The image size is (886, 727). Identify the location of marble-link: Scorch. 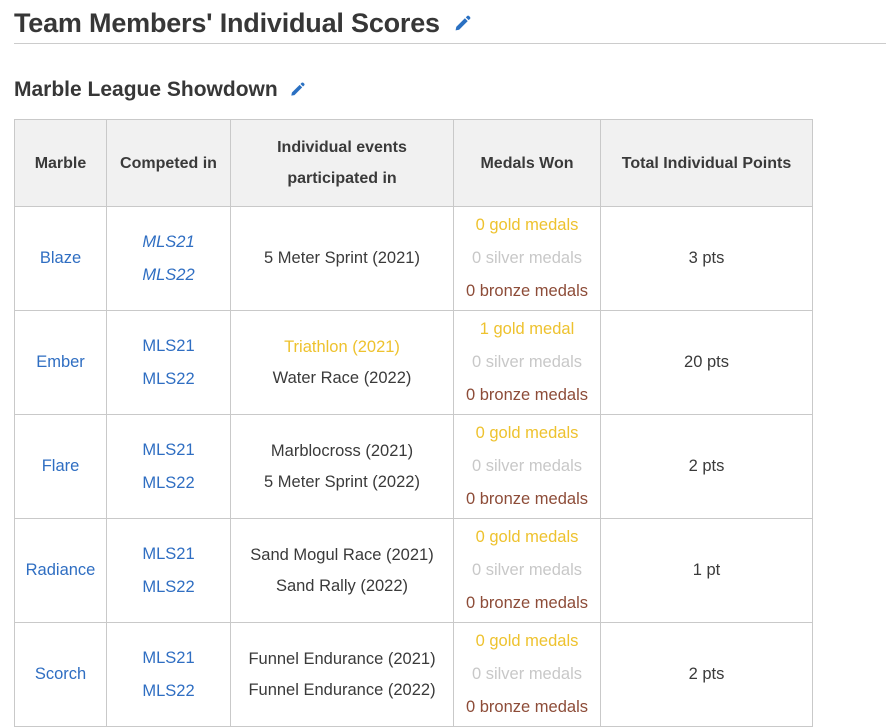
(60, 674).